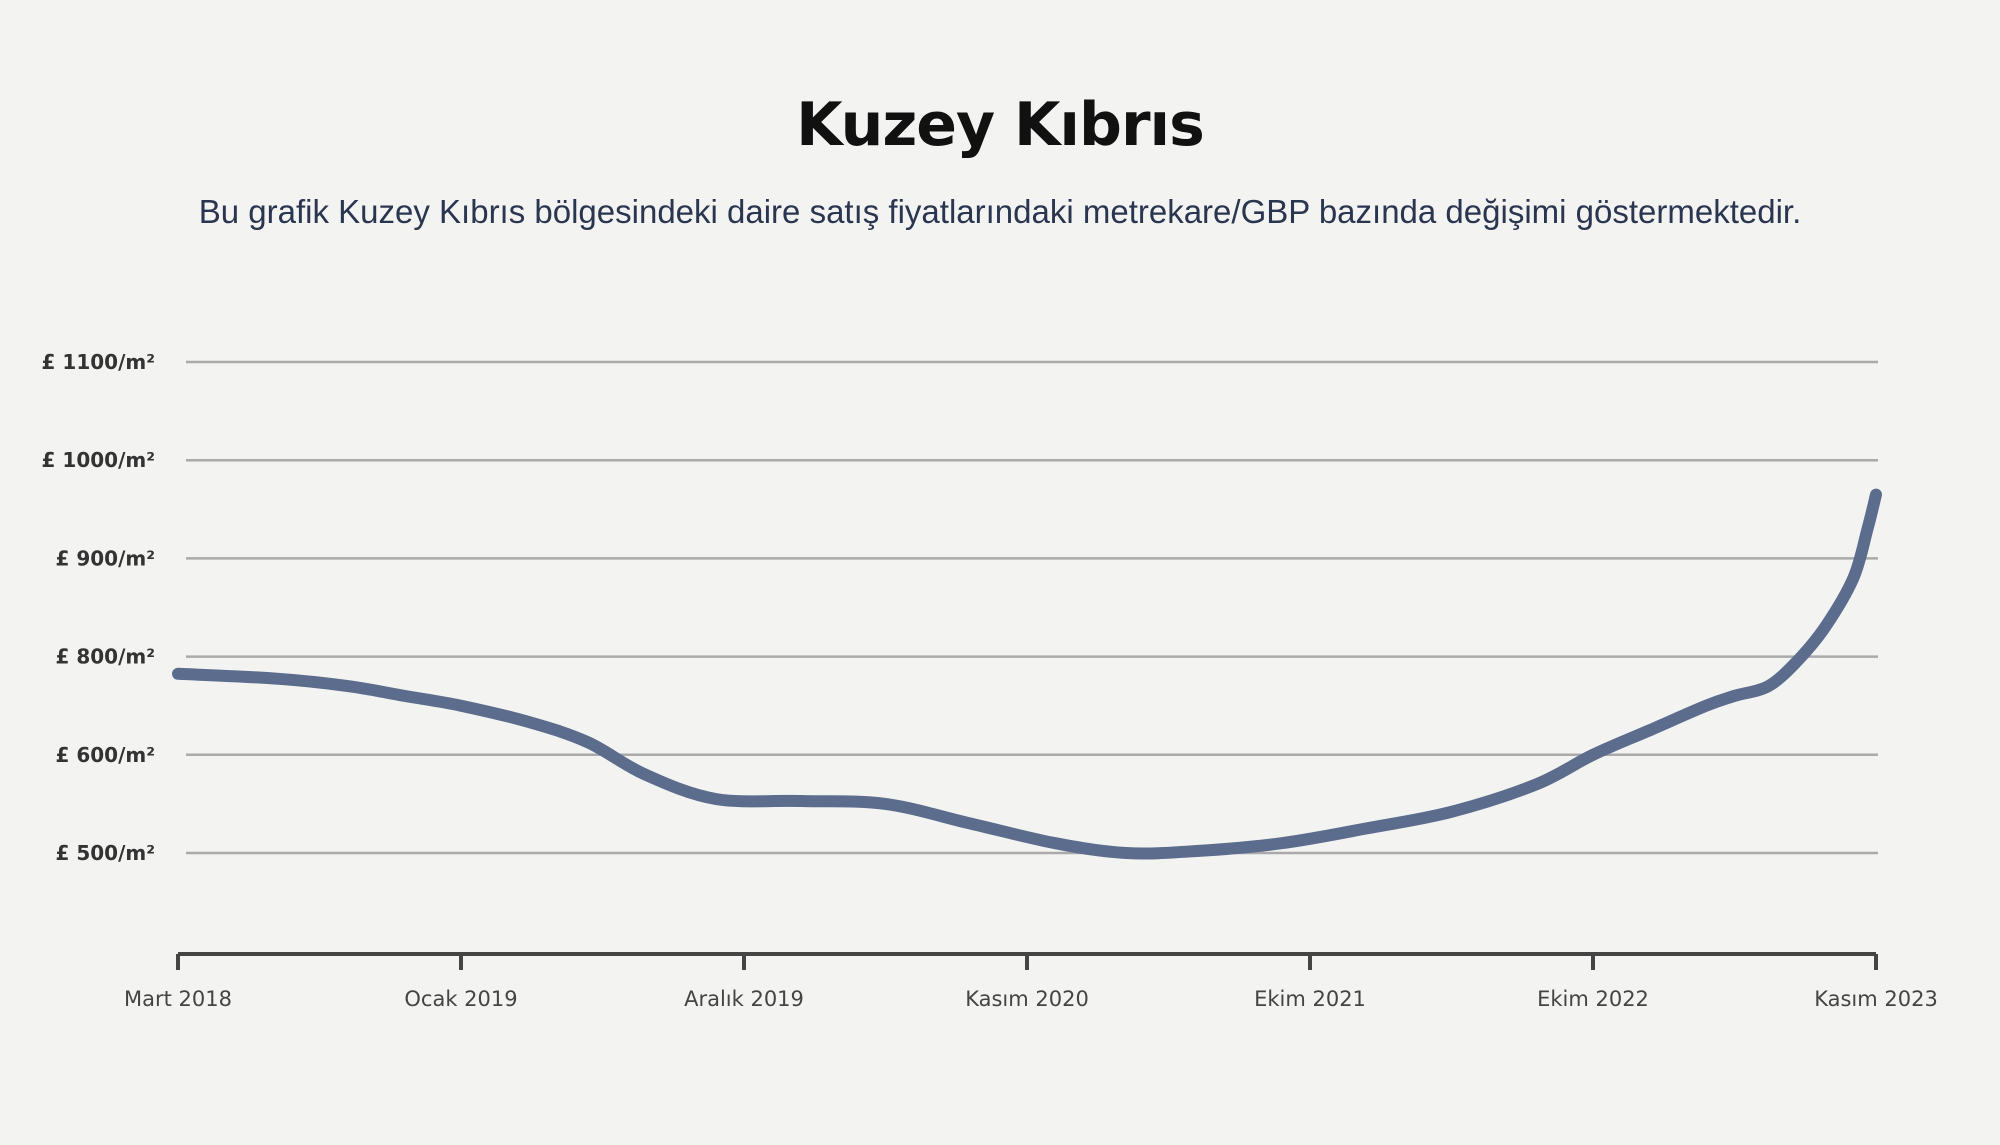 The image size is (2000, 1145). What do you see at coordinates (460, 999) in the screenshot?
I see `x-tick-label: Ocak 2019` at bounding box center [460, 999].